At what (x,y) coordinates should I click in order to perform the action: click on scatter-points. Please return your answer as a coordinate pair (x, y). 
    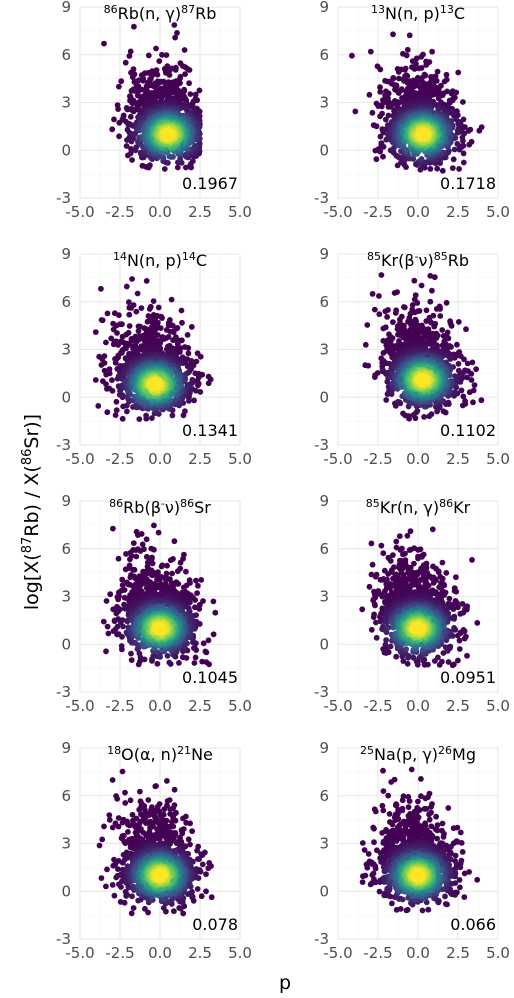
    Looking at the image, I should click on (417, 102).